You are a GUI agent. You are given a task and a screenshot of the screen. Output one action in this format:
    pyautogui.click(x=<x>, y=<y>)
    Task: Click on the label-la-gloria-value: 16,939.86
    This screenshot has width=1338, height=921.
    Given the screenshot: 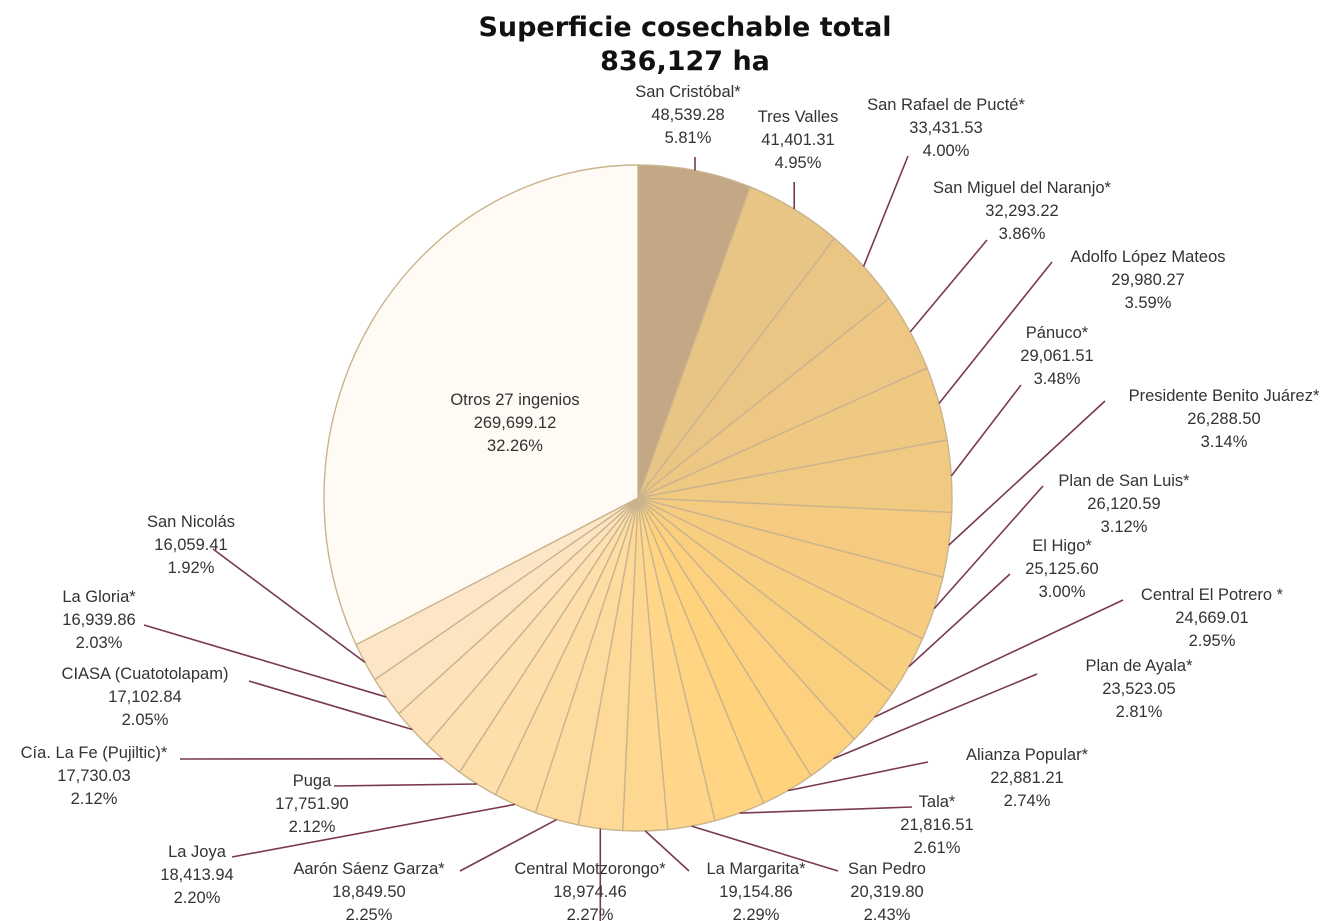 What is the action you would take?
    pyautogui.click(x=98, y=620)
    